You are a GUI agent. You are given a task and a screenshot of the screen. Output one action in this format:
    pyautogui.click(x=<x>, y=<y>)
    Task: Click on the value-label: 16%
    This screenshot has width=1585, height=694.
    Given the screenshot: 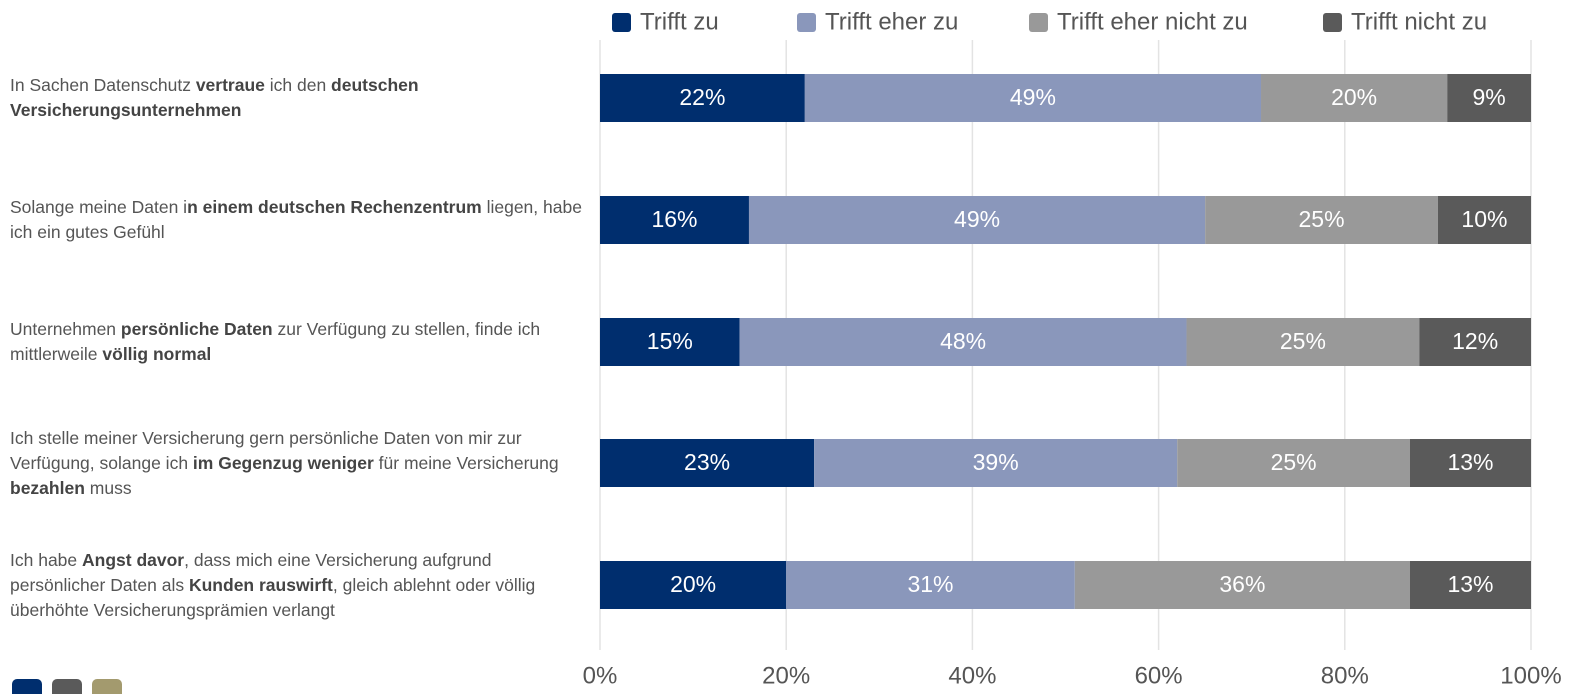 What is the action you would take?
    pyautogui.click(x=674, y=219)
    